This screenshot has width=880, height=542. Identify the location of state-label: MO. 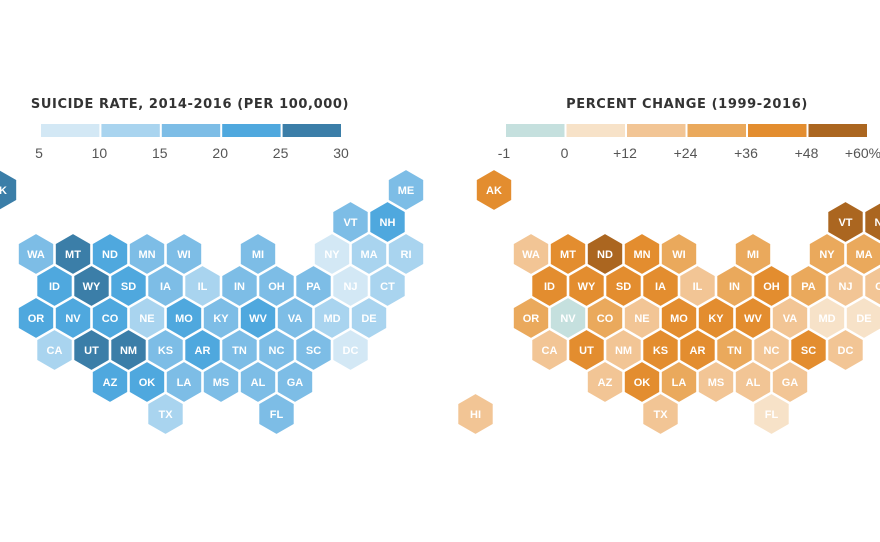
(184, 319).